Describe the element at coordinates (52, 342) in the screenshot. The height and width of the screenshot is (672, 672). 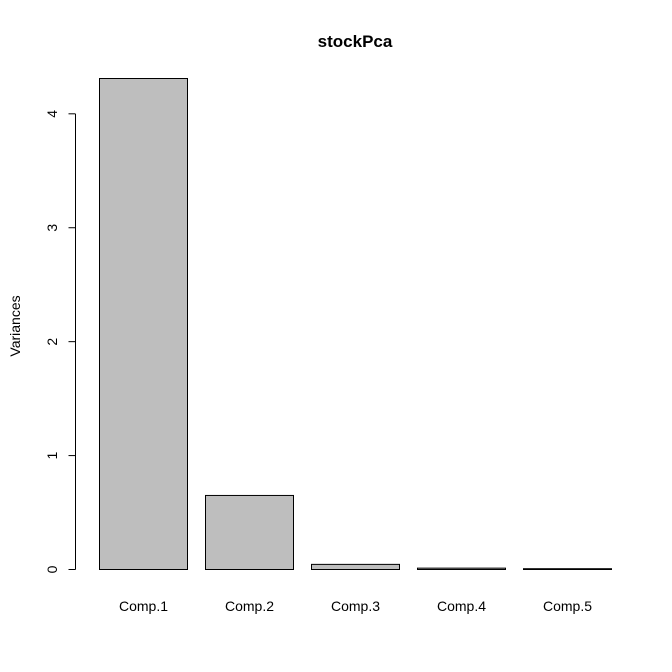
I see `y-tick-label: 2` at that location.